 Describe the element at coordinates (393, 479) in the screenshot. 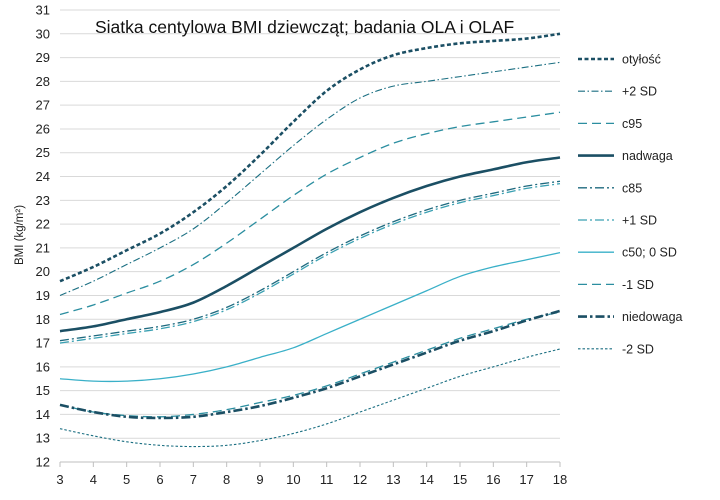

I see `x-tick-label: 13` at that location.